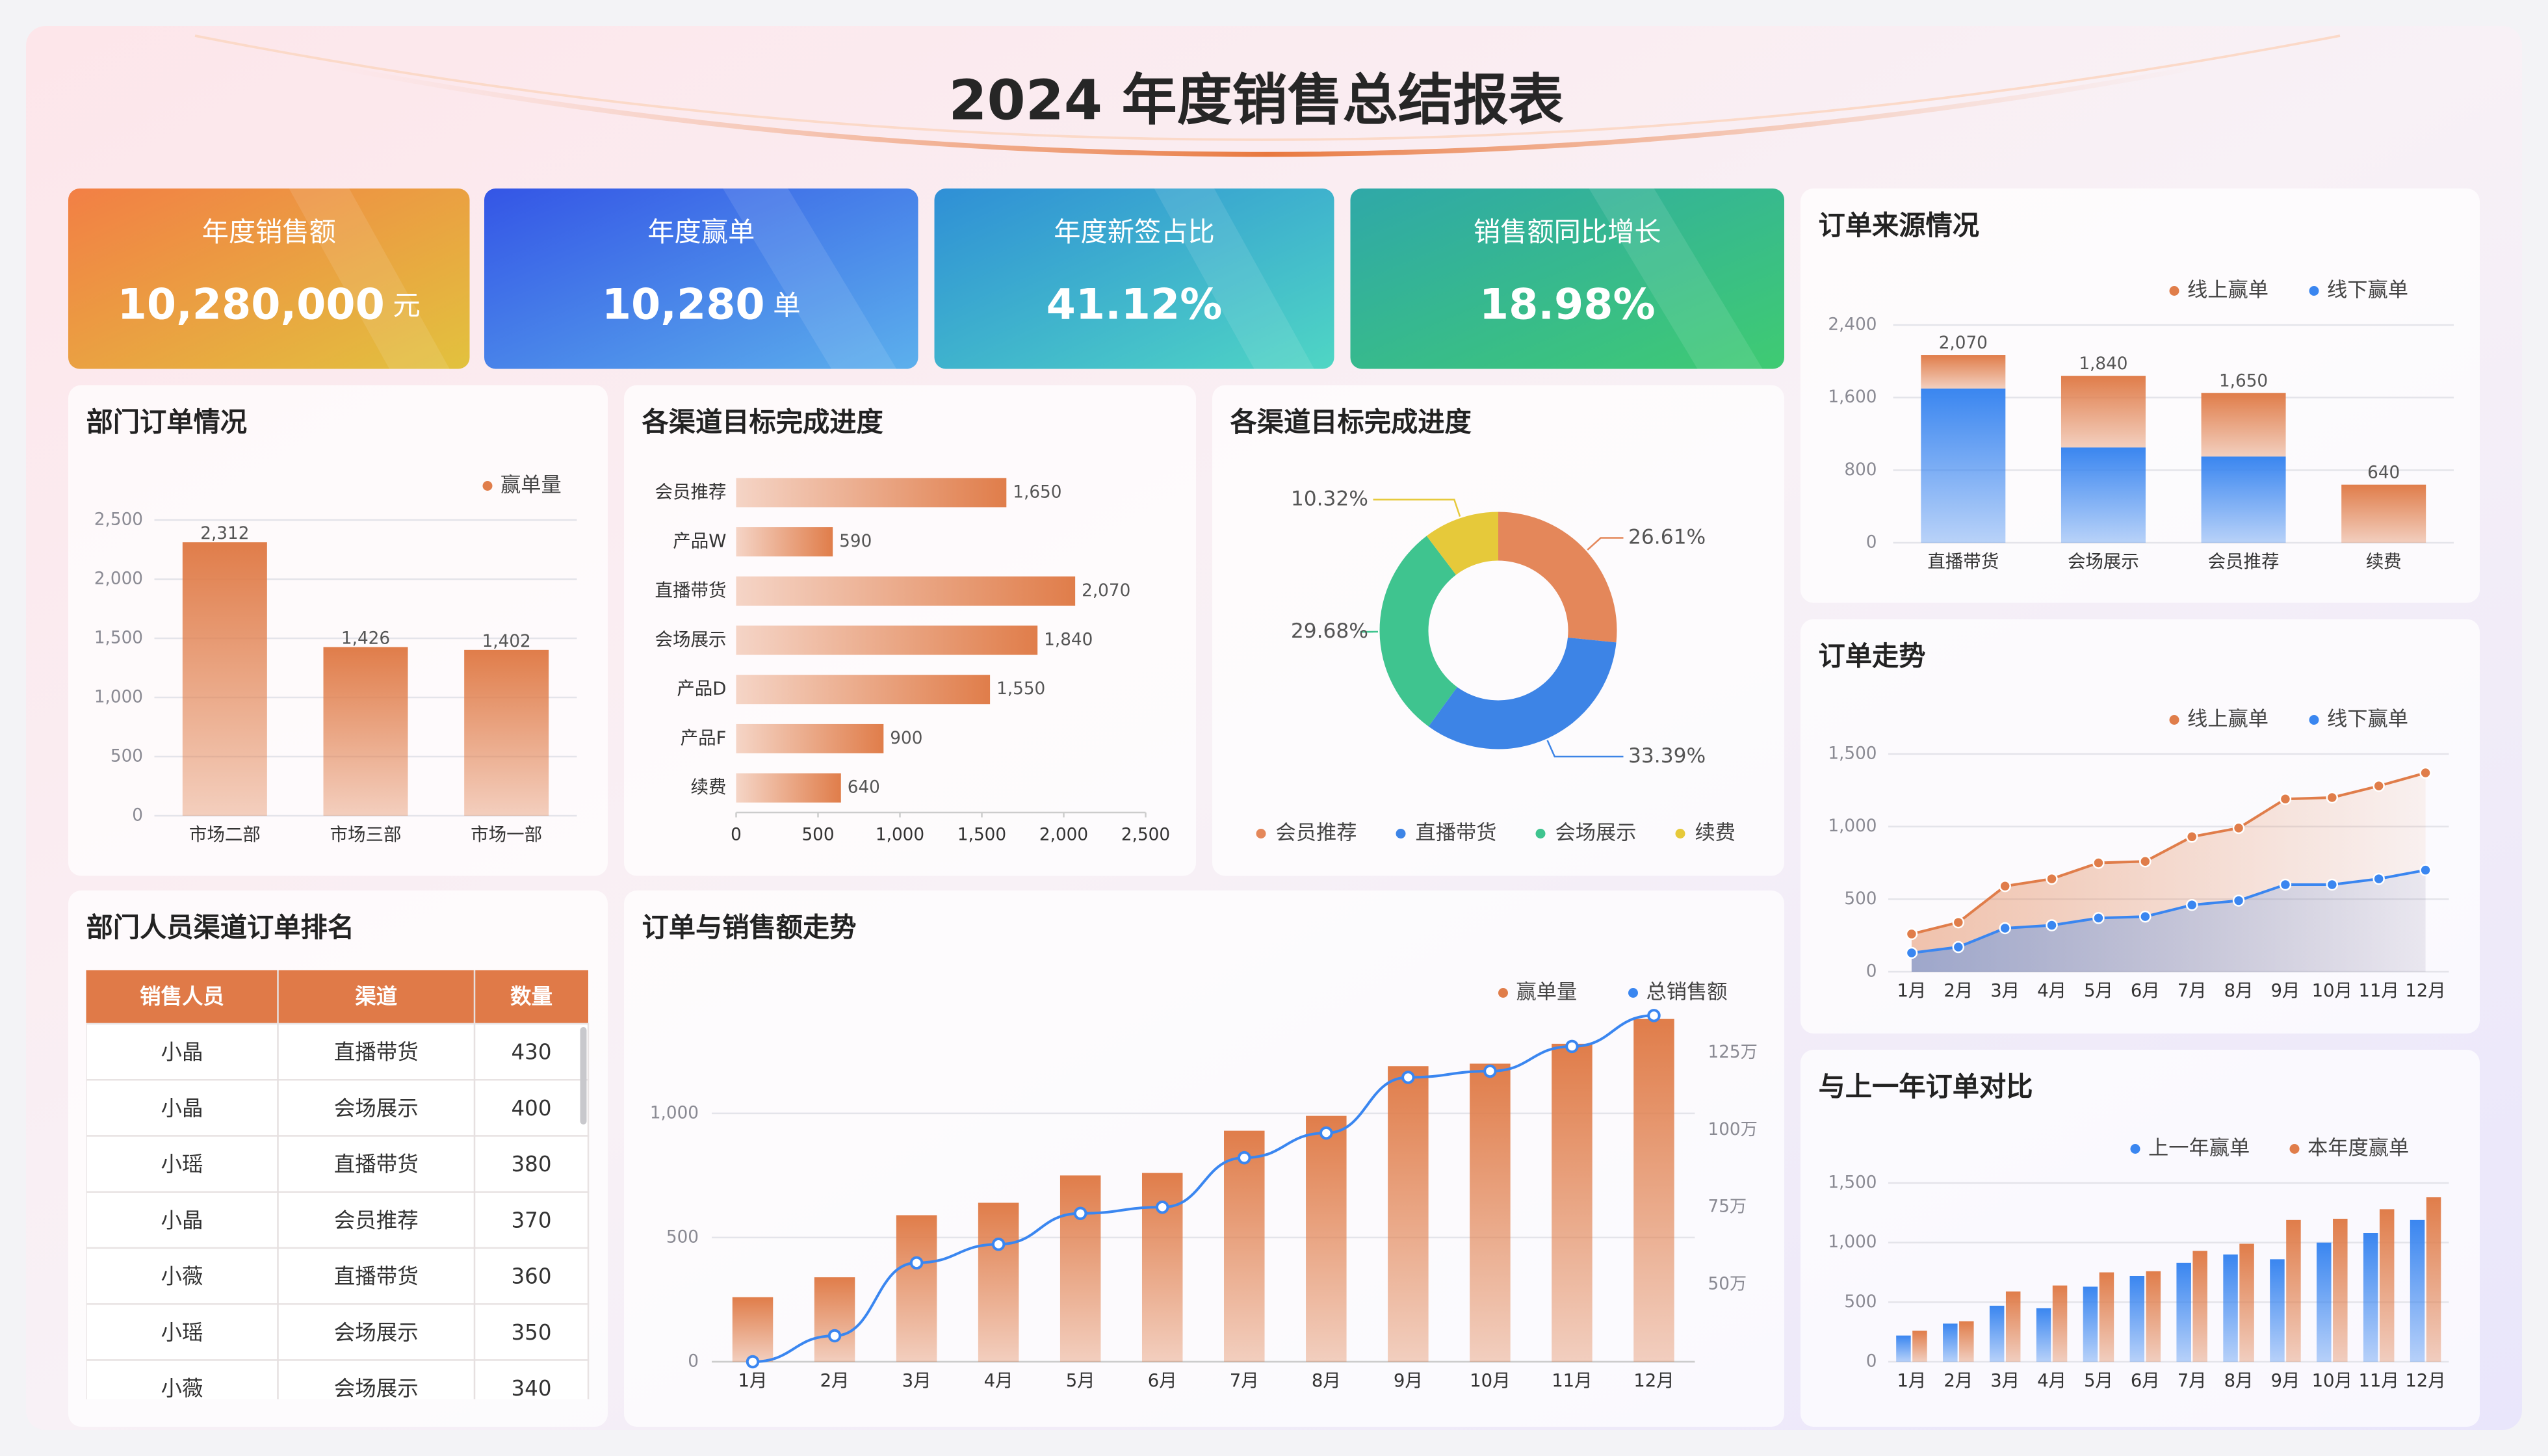 This screenshot has height=1456, width=2548. I want to click on legend-label: 总销售额, so click(1687, 992).